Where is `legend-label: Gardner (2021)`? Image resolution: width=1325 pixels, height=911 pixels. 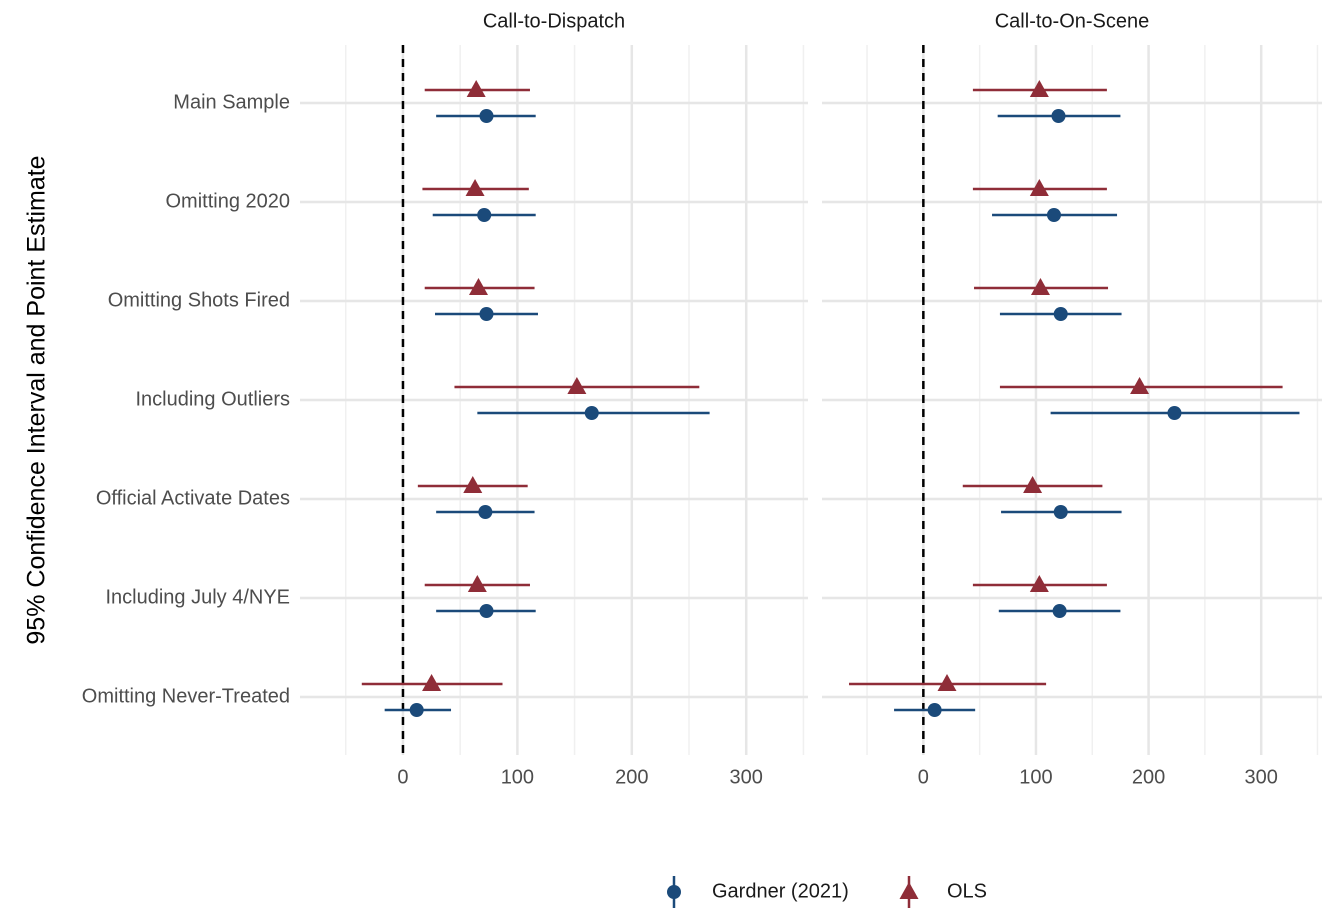 legend-label: Gardner (2021) is located at coordinates (780, 891).